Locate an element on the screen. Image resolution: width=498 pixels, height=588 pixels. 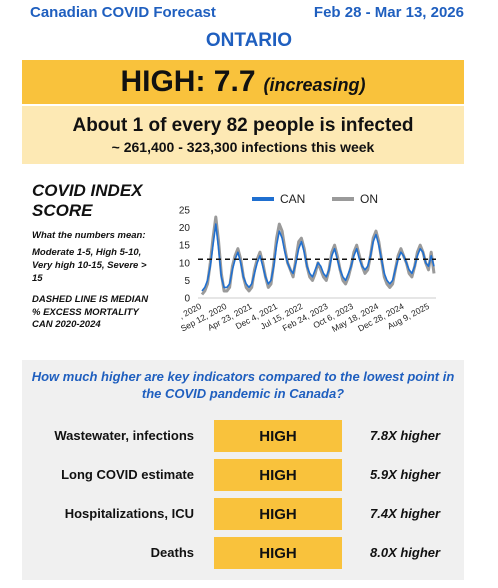
series-line-can is located at coordinates (318, 257).